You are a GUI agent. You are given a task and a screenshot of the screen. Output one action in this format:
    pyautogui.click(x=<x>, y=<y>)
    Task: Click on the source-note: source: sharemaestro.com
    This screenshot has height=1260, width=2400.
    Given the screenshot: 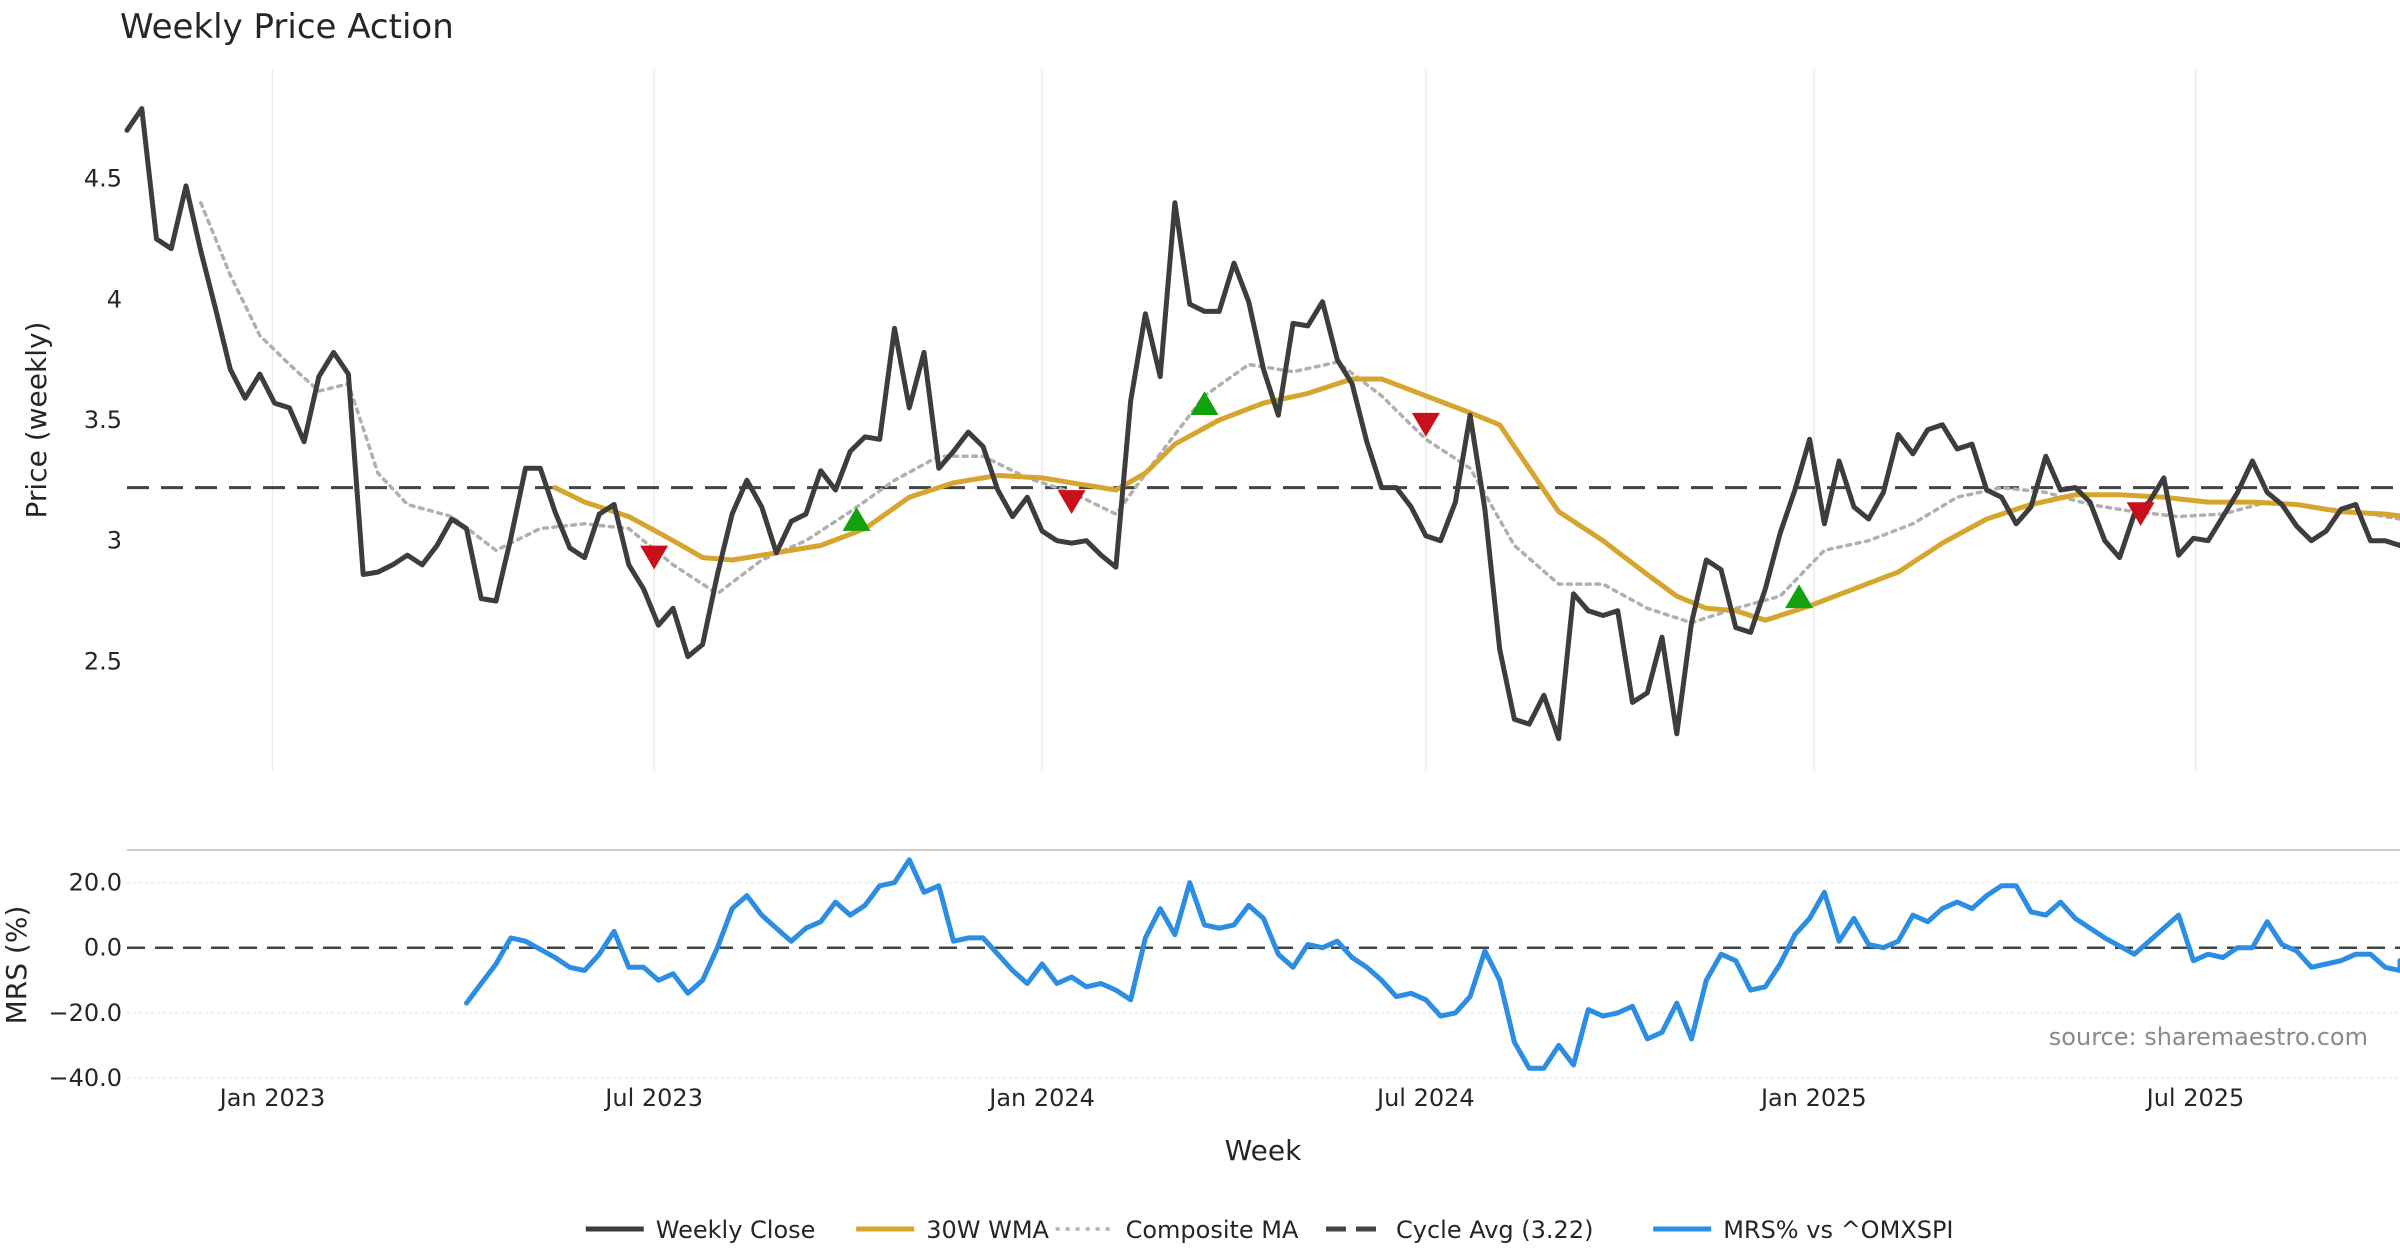 What is the action you would take?
    pyautogui.click(x=2208, y=1037)
    